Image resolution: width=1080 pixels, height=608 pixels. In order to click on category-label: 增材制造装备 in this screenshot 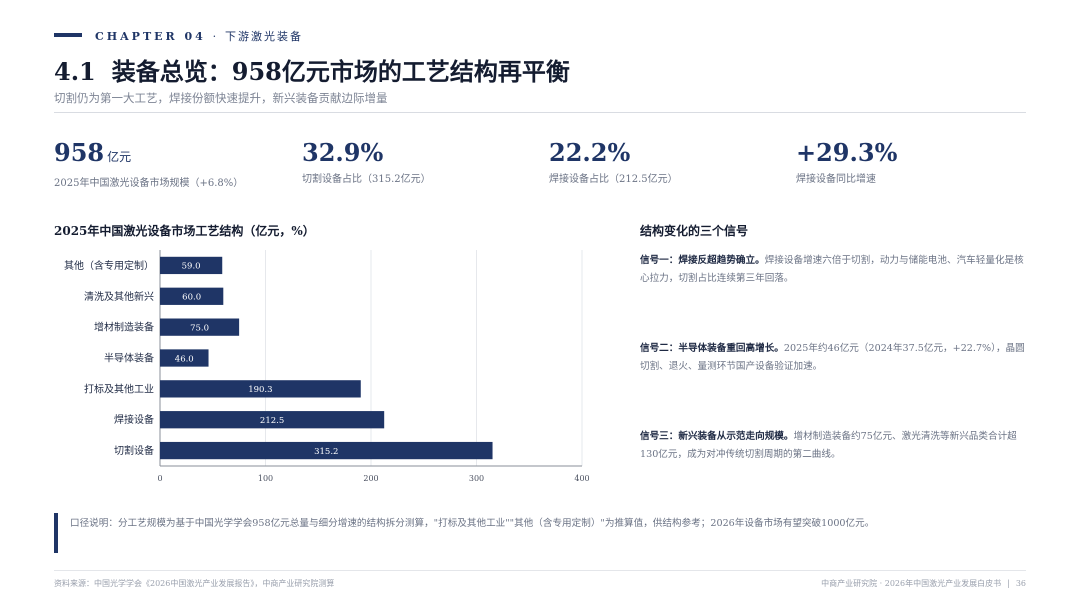, I will do `click(124, 327)`.